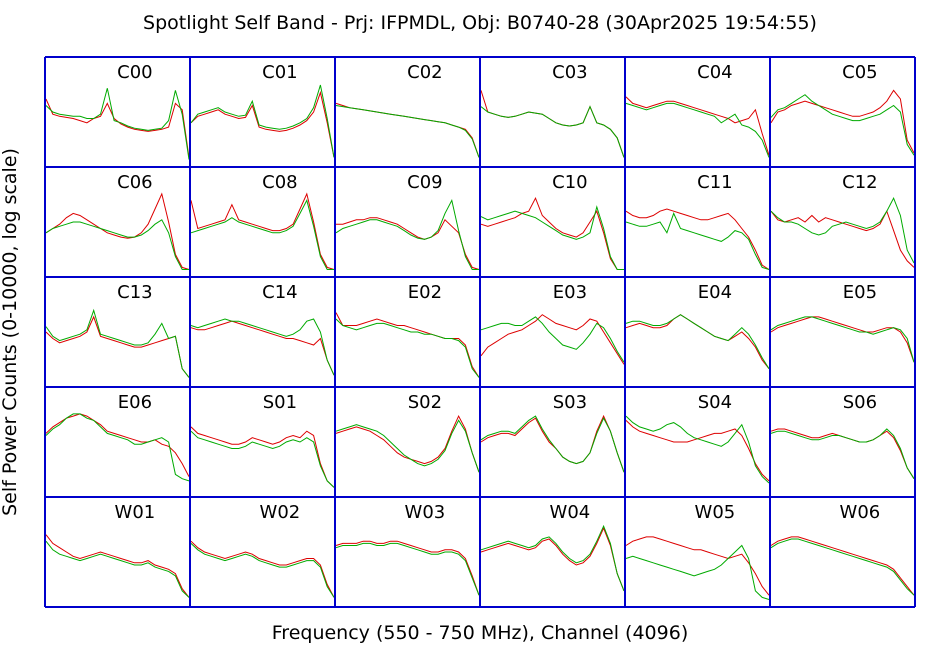 The height and width of the screenshot is (650, 950). I want to click on panel-w01: W01, so click(117, 550).